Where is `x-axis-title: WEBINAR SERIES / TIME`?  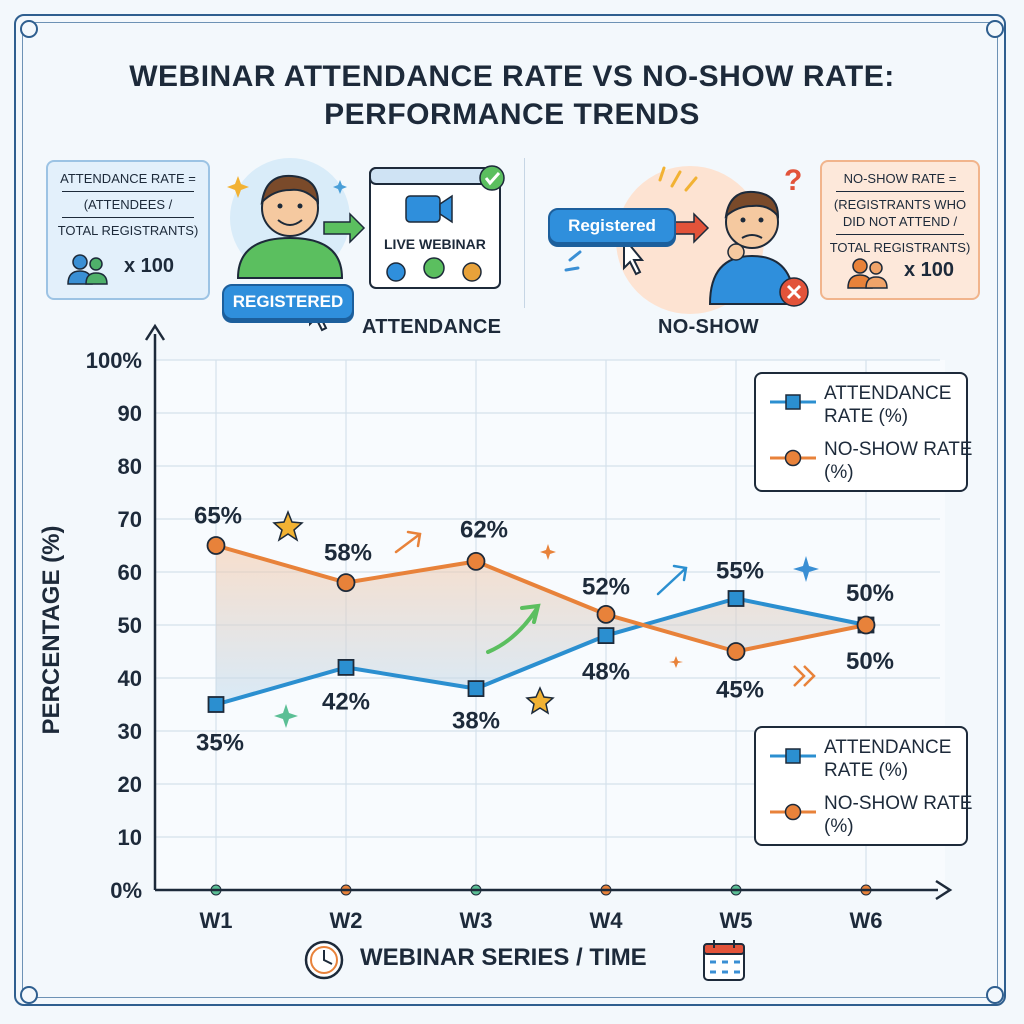
x-axis-title: WEBINAR SERIES / TIME is located at coordinates (503, 957).